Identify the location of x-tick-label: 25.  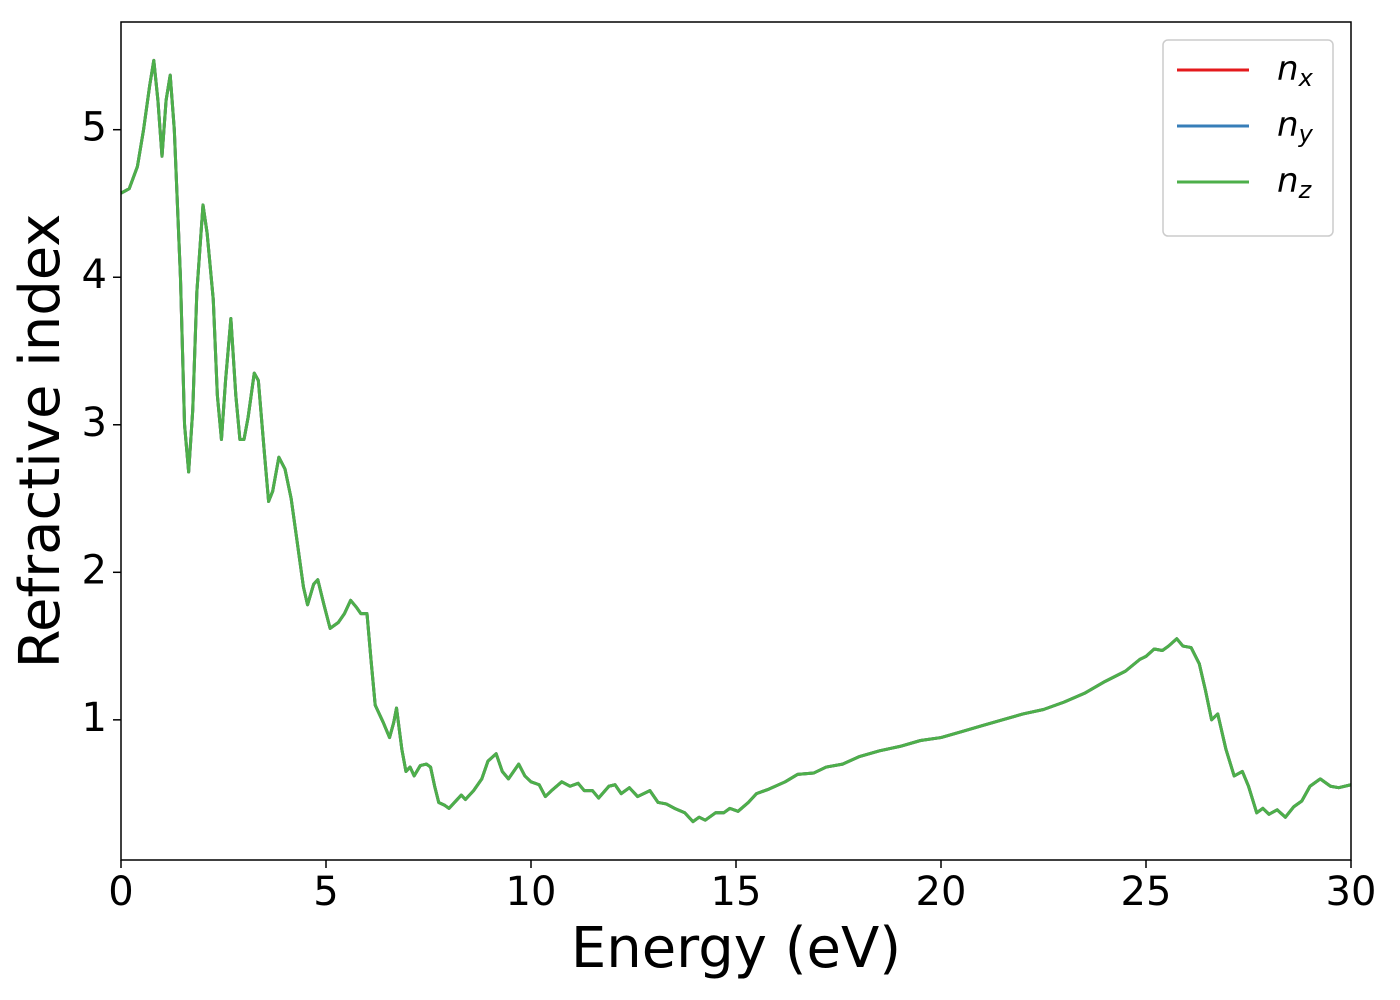
(1146, 892).